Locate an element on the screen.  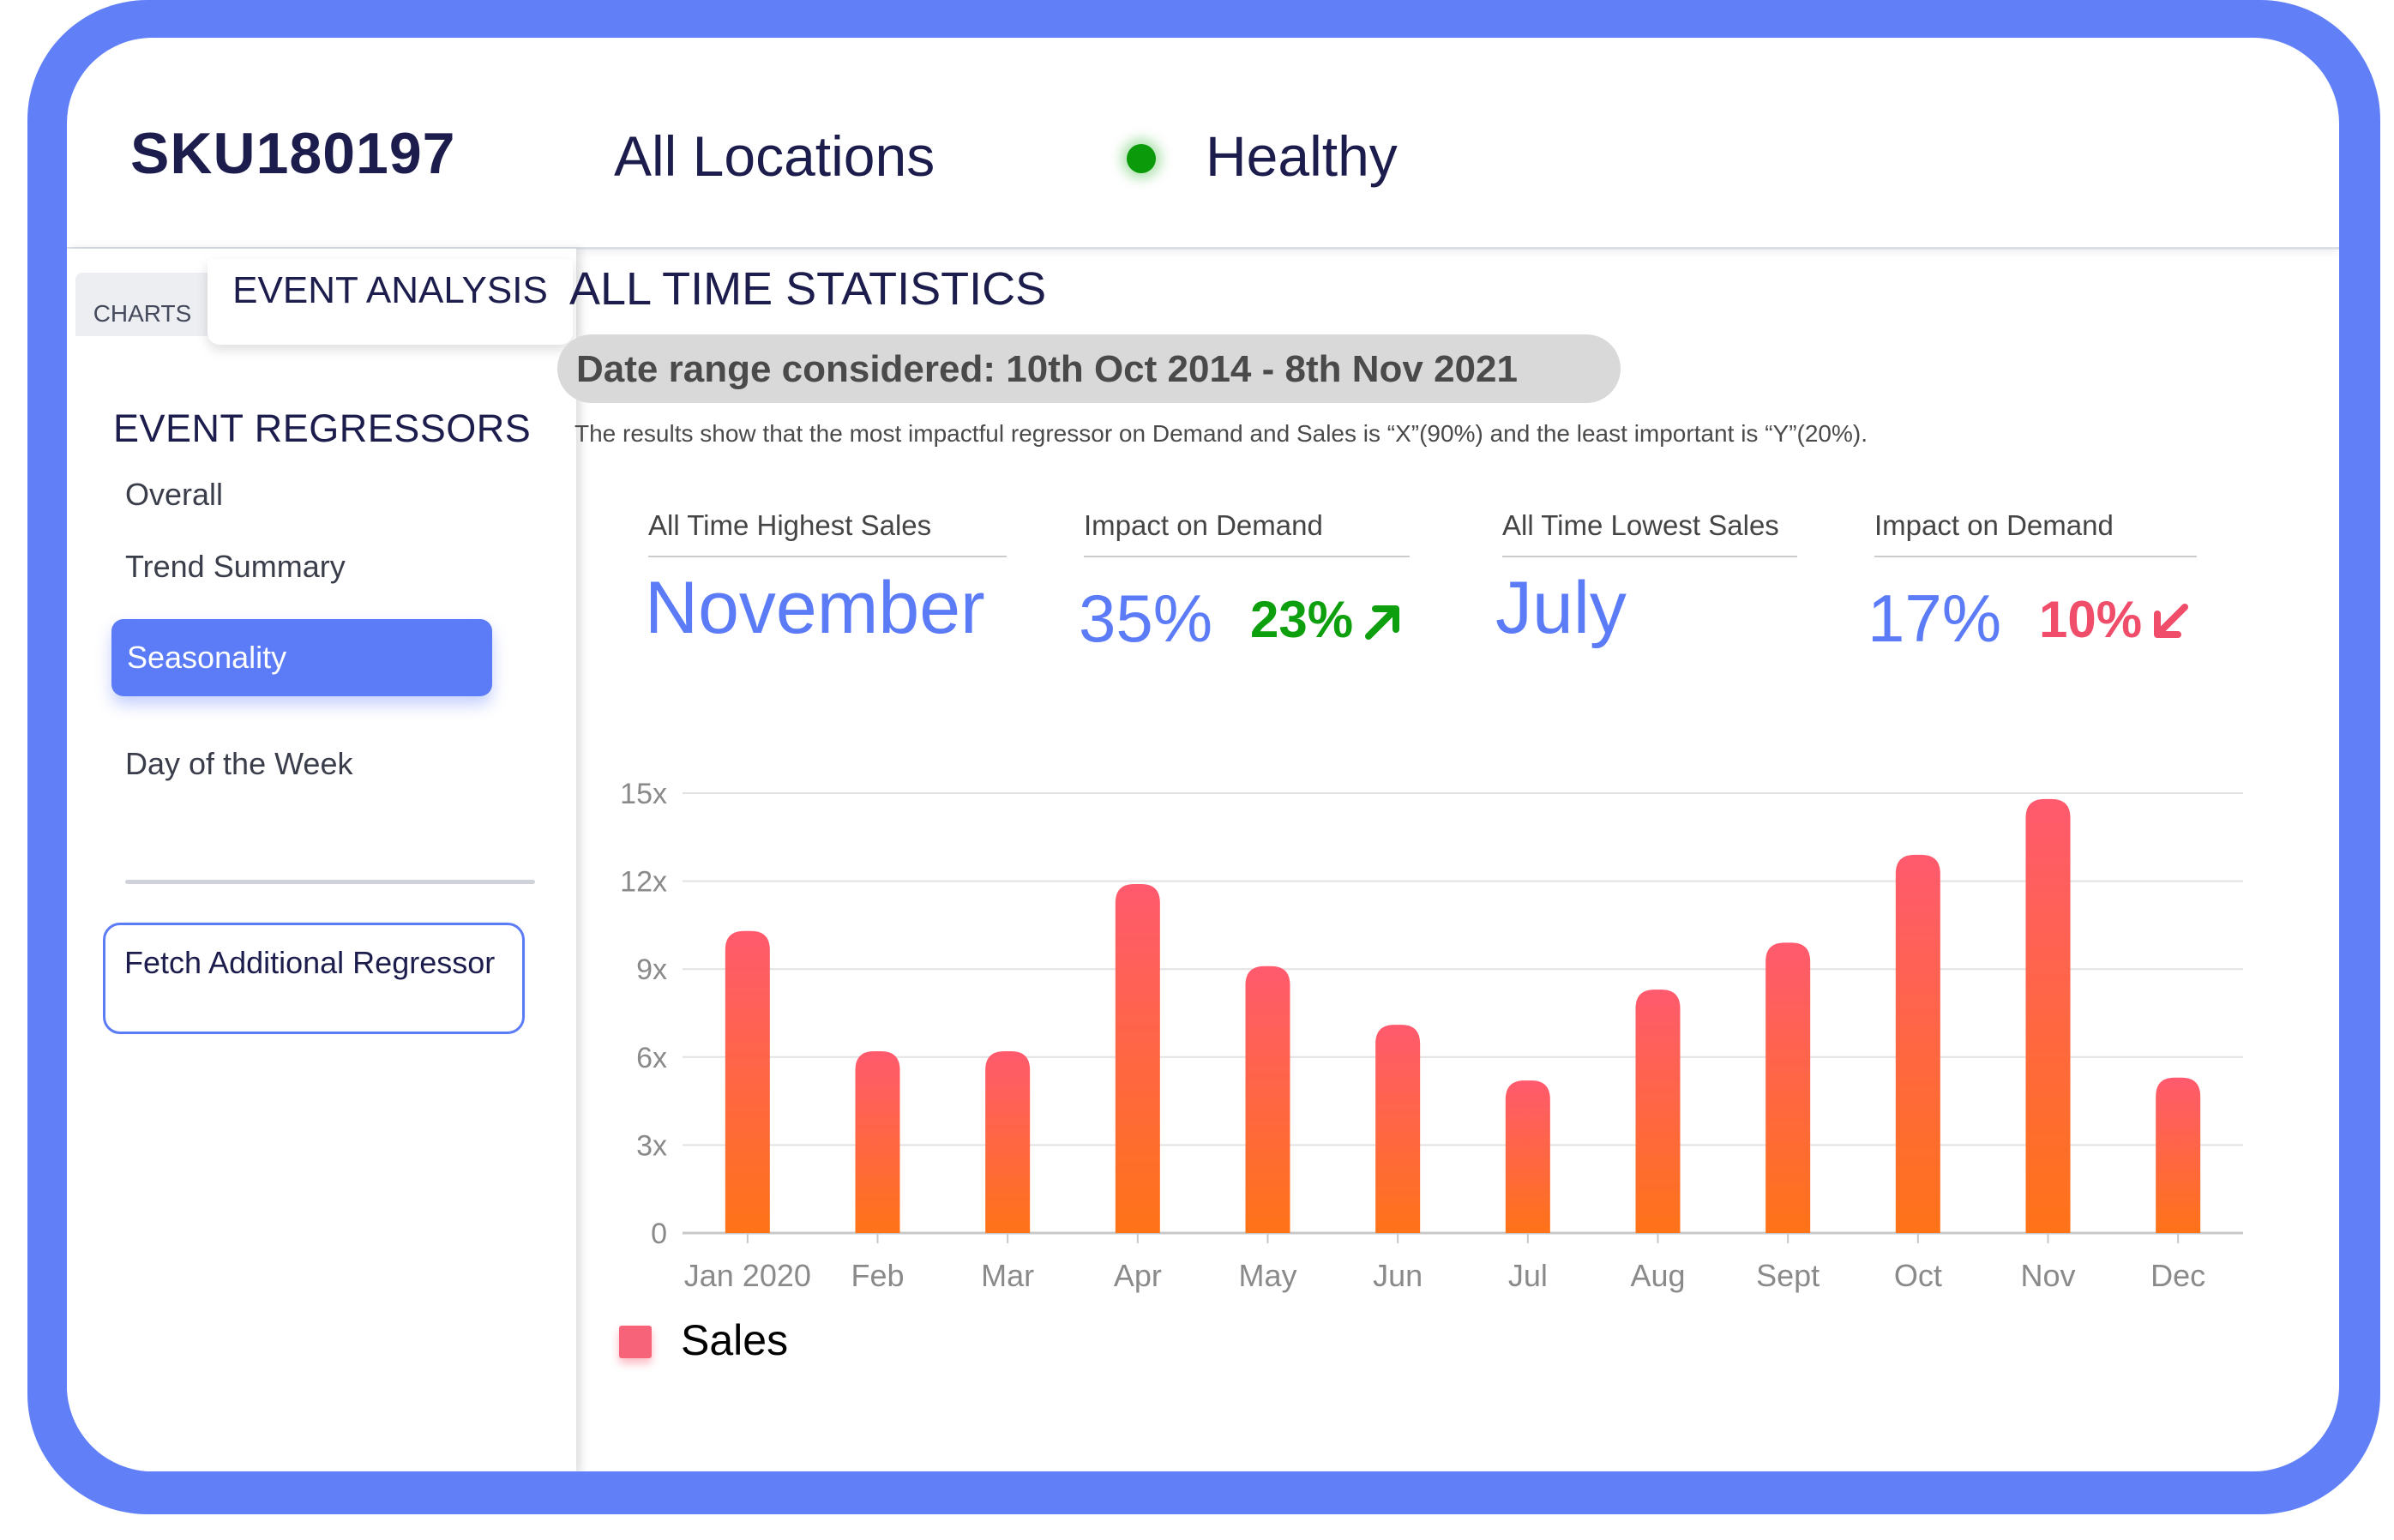
change-down-badge: 10% is located at coordinates (2115, 622).